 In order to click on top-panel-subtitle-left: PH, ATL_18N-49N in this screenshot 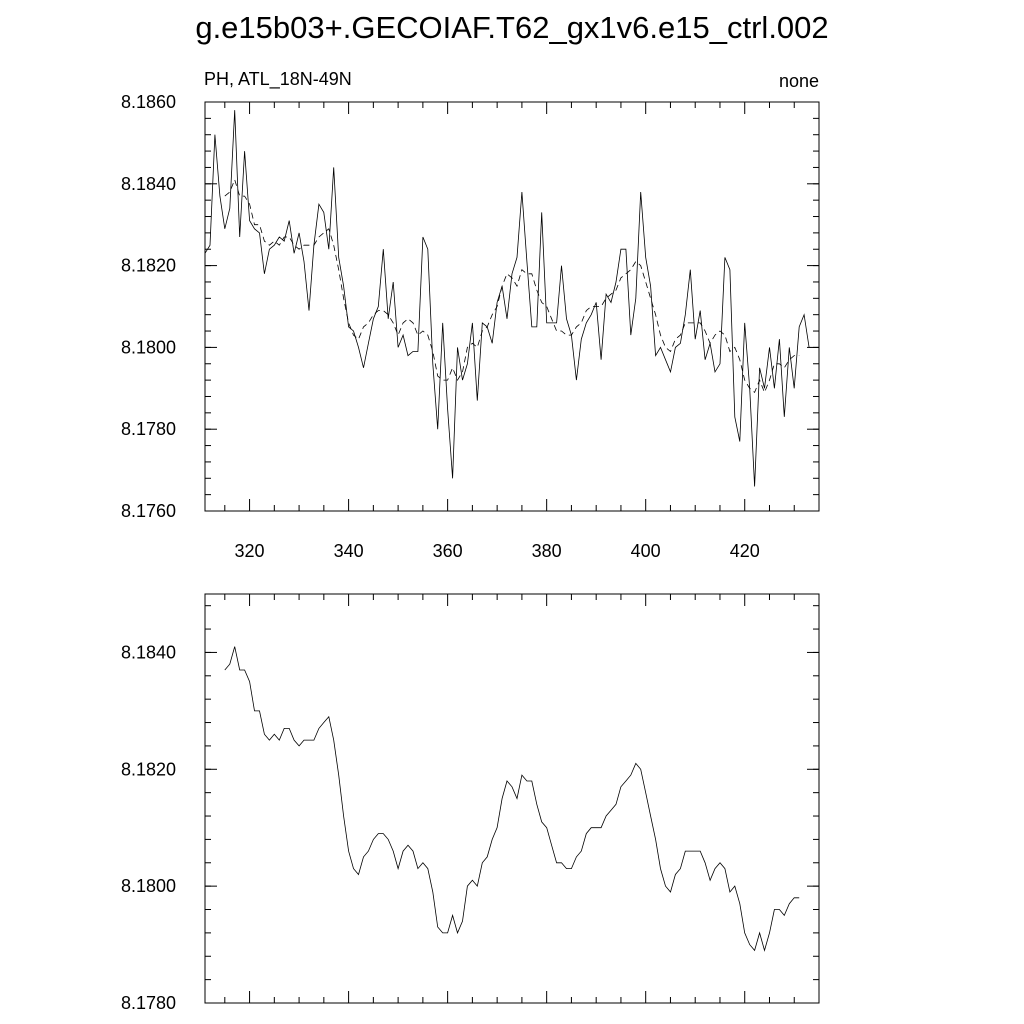, I will do `click(278, 79)`.